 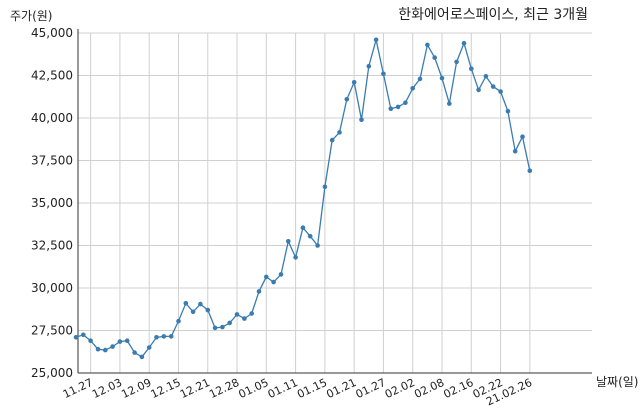 What do you see at coordinates (52, 161) in the screenshot?
I see `y-tick-label: 37,500` at bounding box center [52, 161].